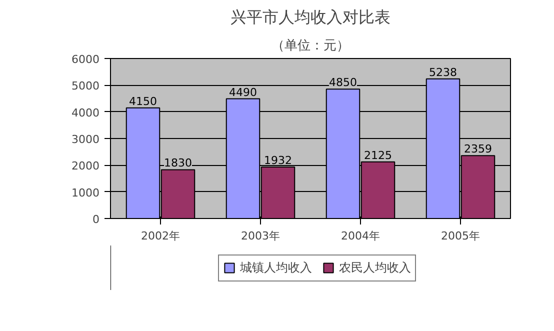  What do you see at coordinates (160, 236) in the screenshot?
I see `x-tick-label: 2002年` at bounding box center [160, 236].